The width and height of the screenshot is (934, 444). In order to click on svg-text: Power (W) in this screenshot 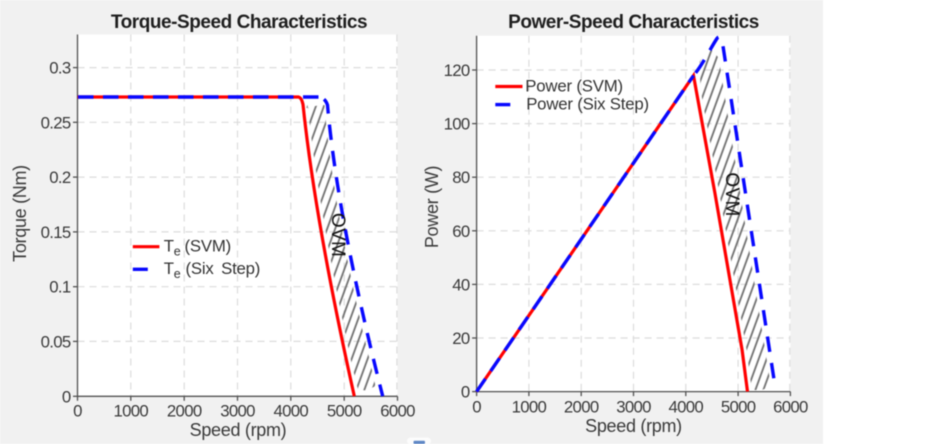, I will do `click(432, 207)`.